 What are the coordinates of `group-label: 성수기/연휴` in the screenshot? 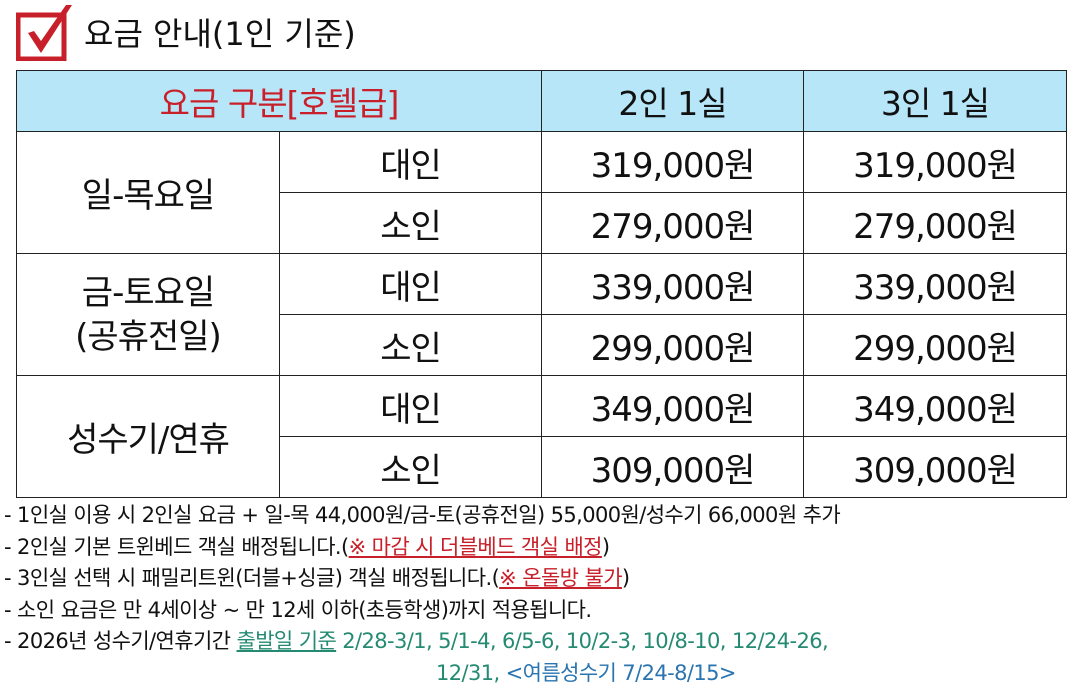 It's located at (148, 436).